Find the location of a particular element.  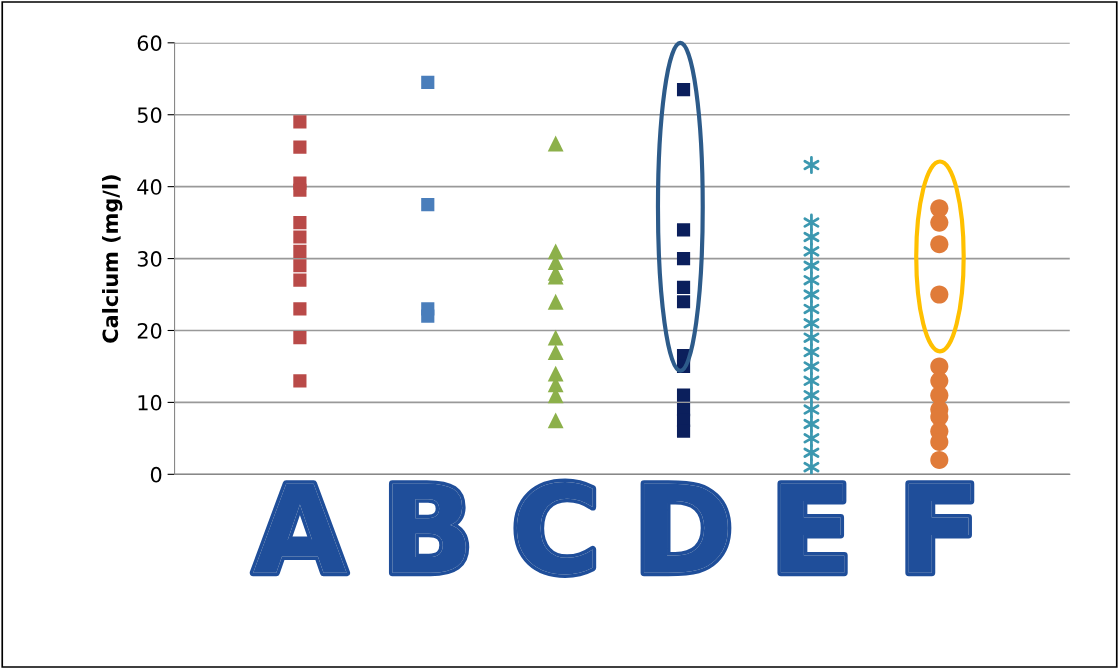

x-tick-label: E is located at coordinates (812, 528).